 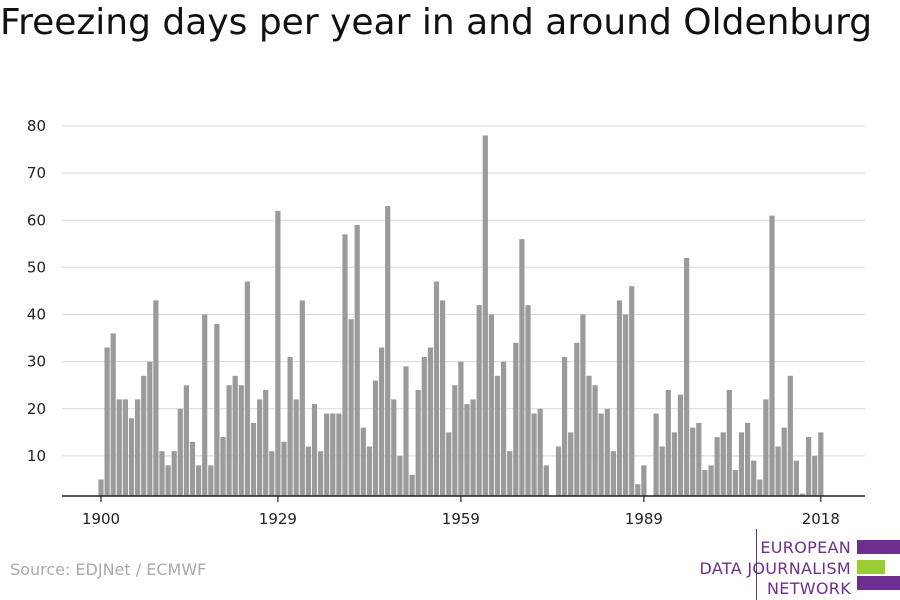 I want to click on bar-1936, so click(x=321, y=473).